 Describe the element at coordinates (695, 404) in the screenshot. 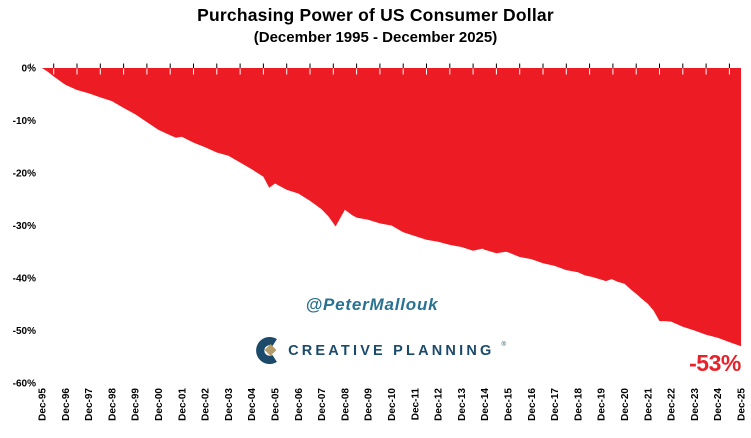

I see `x-axis-label: Dec-23` at that location.